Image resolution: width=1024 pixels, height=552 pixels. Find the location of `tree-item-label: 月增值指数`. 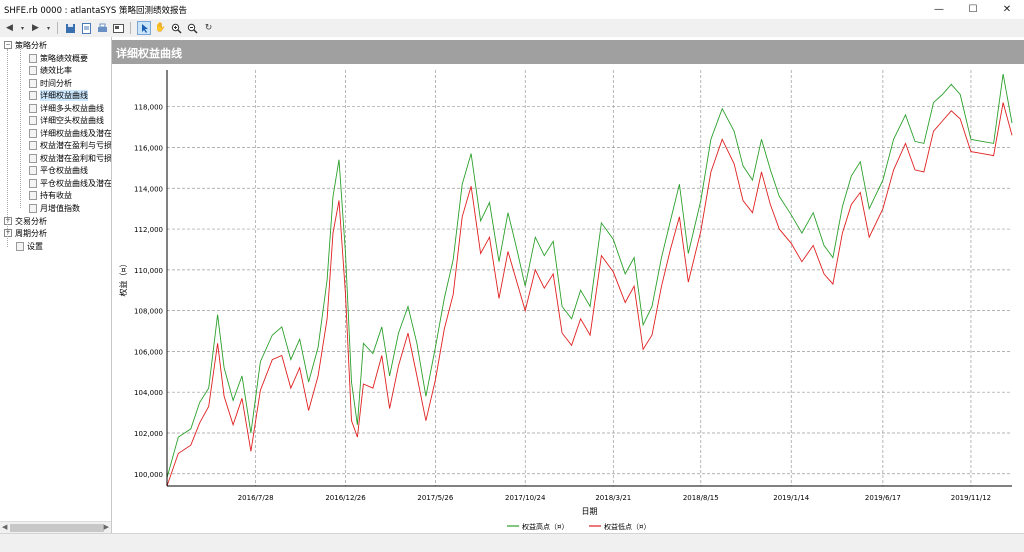

tree-item-label: 月增值指数 is located at coordinates (60, 208).